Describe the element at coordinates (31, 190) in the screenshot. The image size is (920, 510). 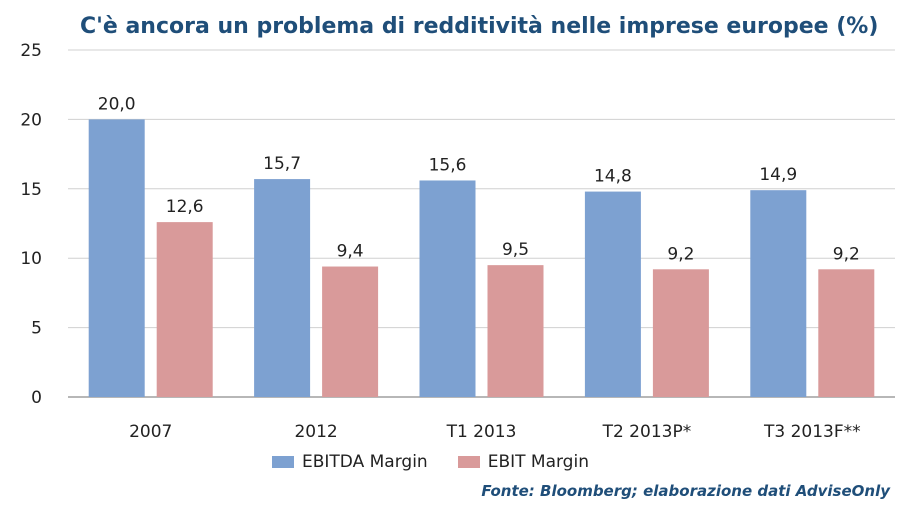
I see `y-tick-label: 15` at that location.